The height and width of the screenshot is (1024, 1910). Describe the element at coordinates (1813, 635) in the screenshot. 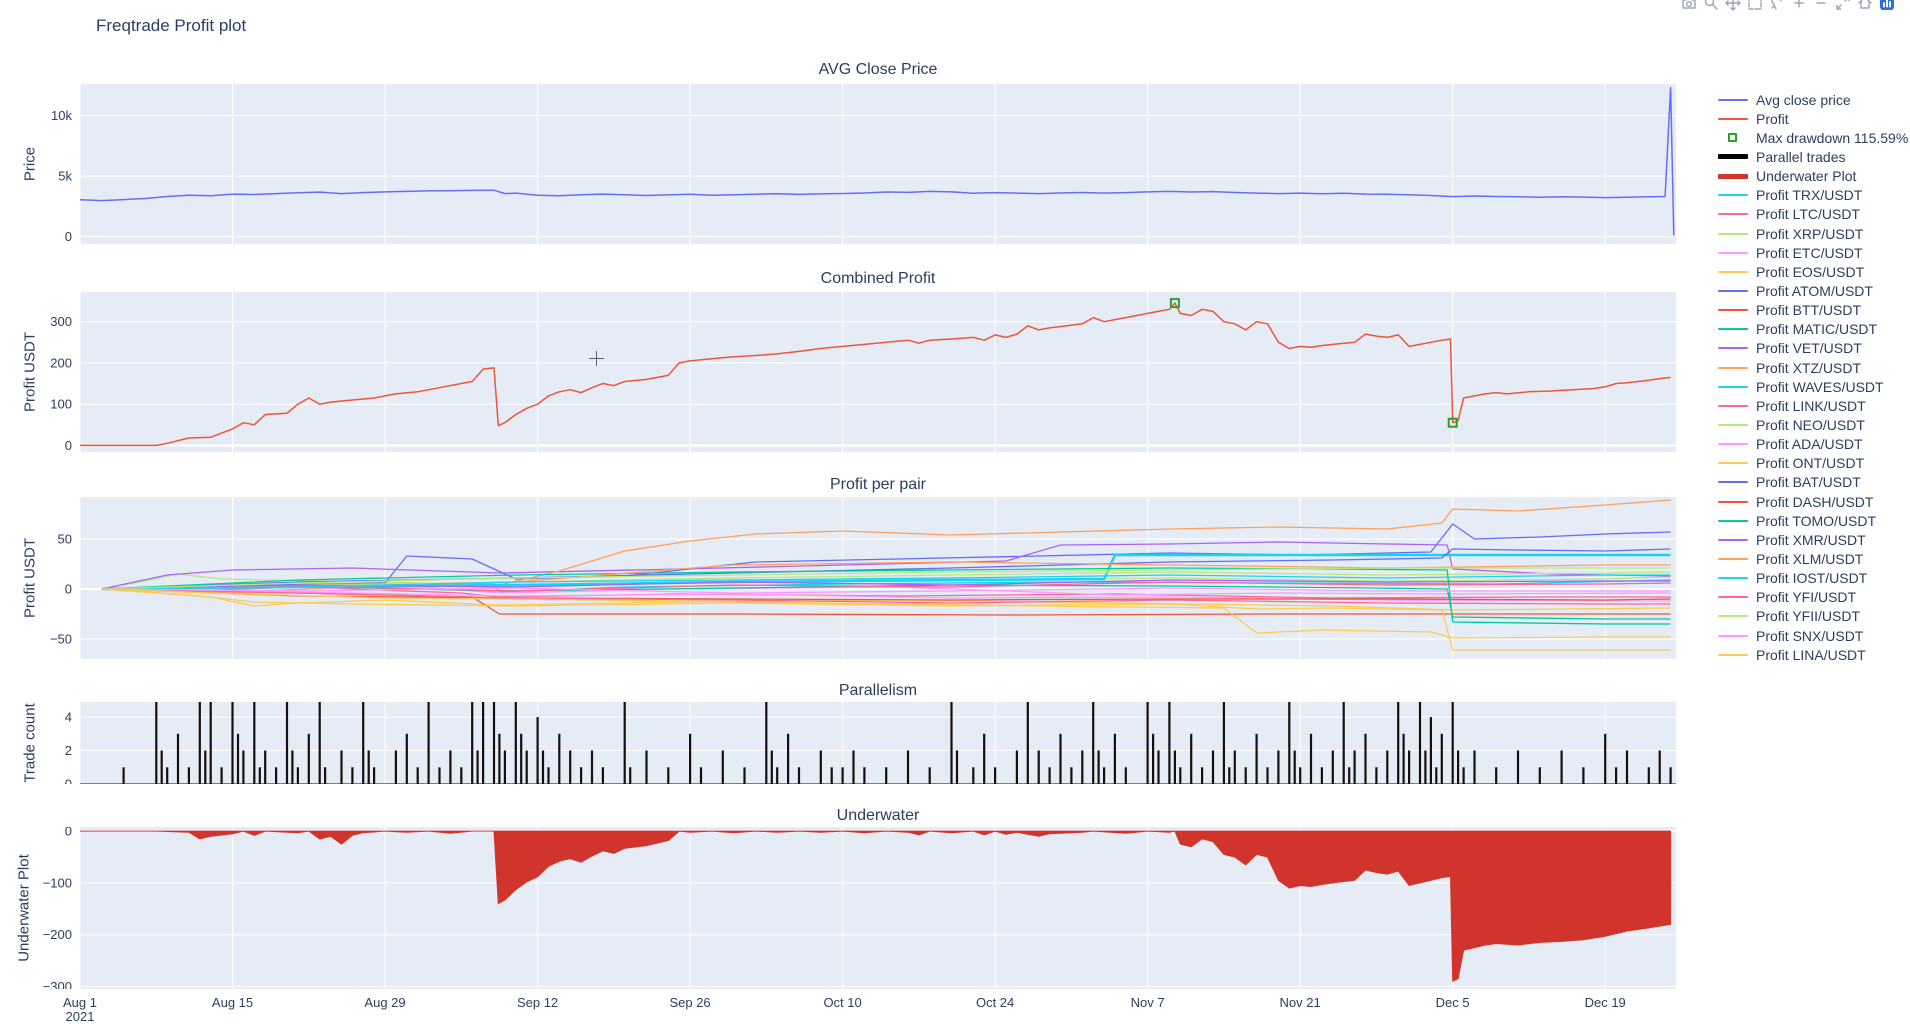

I see `legend-item-profit-snx-usdt: Profit SNX/USDT` at that location.